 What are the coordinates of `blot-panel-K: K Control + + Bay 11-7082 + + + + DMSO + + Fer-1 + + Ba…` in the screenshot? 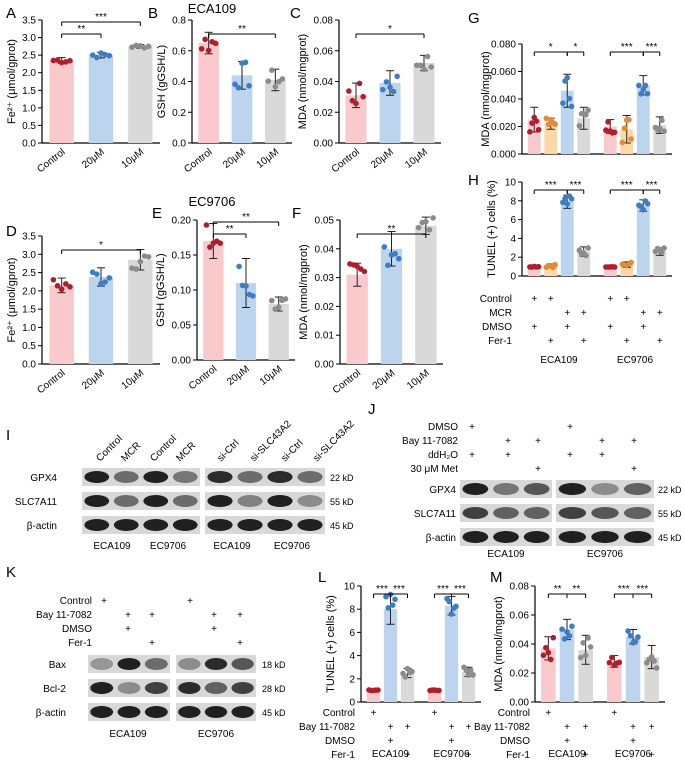 It's located at (146, 652).